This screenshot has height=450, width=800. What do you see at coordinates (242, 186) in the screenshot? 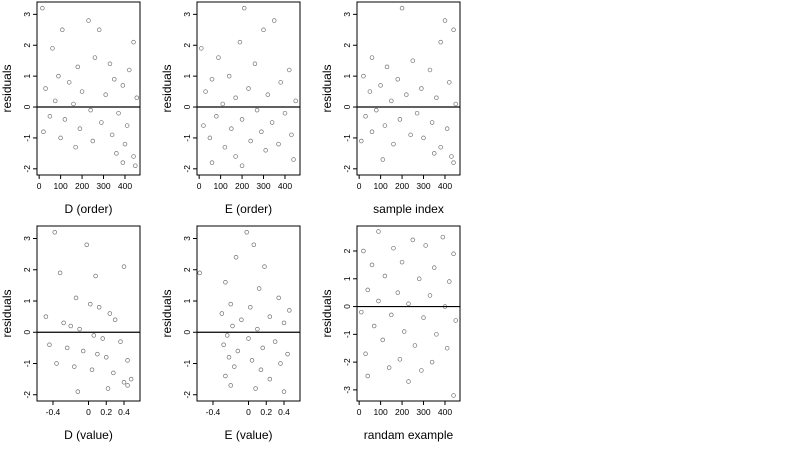
I see `x-tick-label: 200` at bounding box center [242, 186].